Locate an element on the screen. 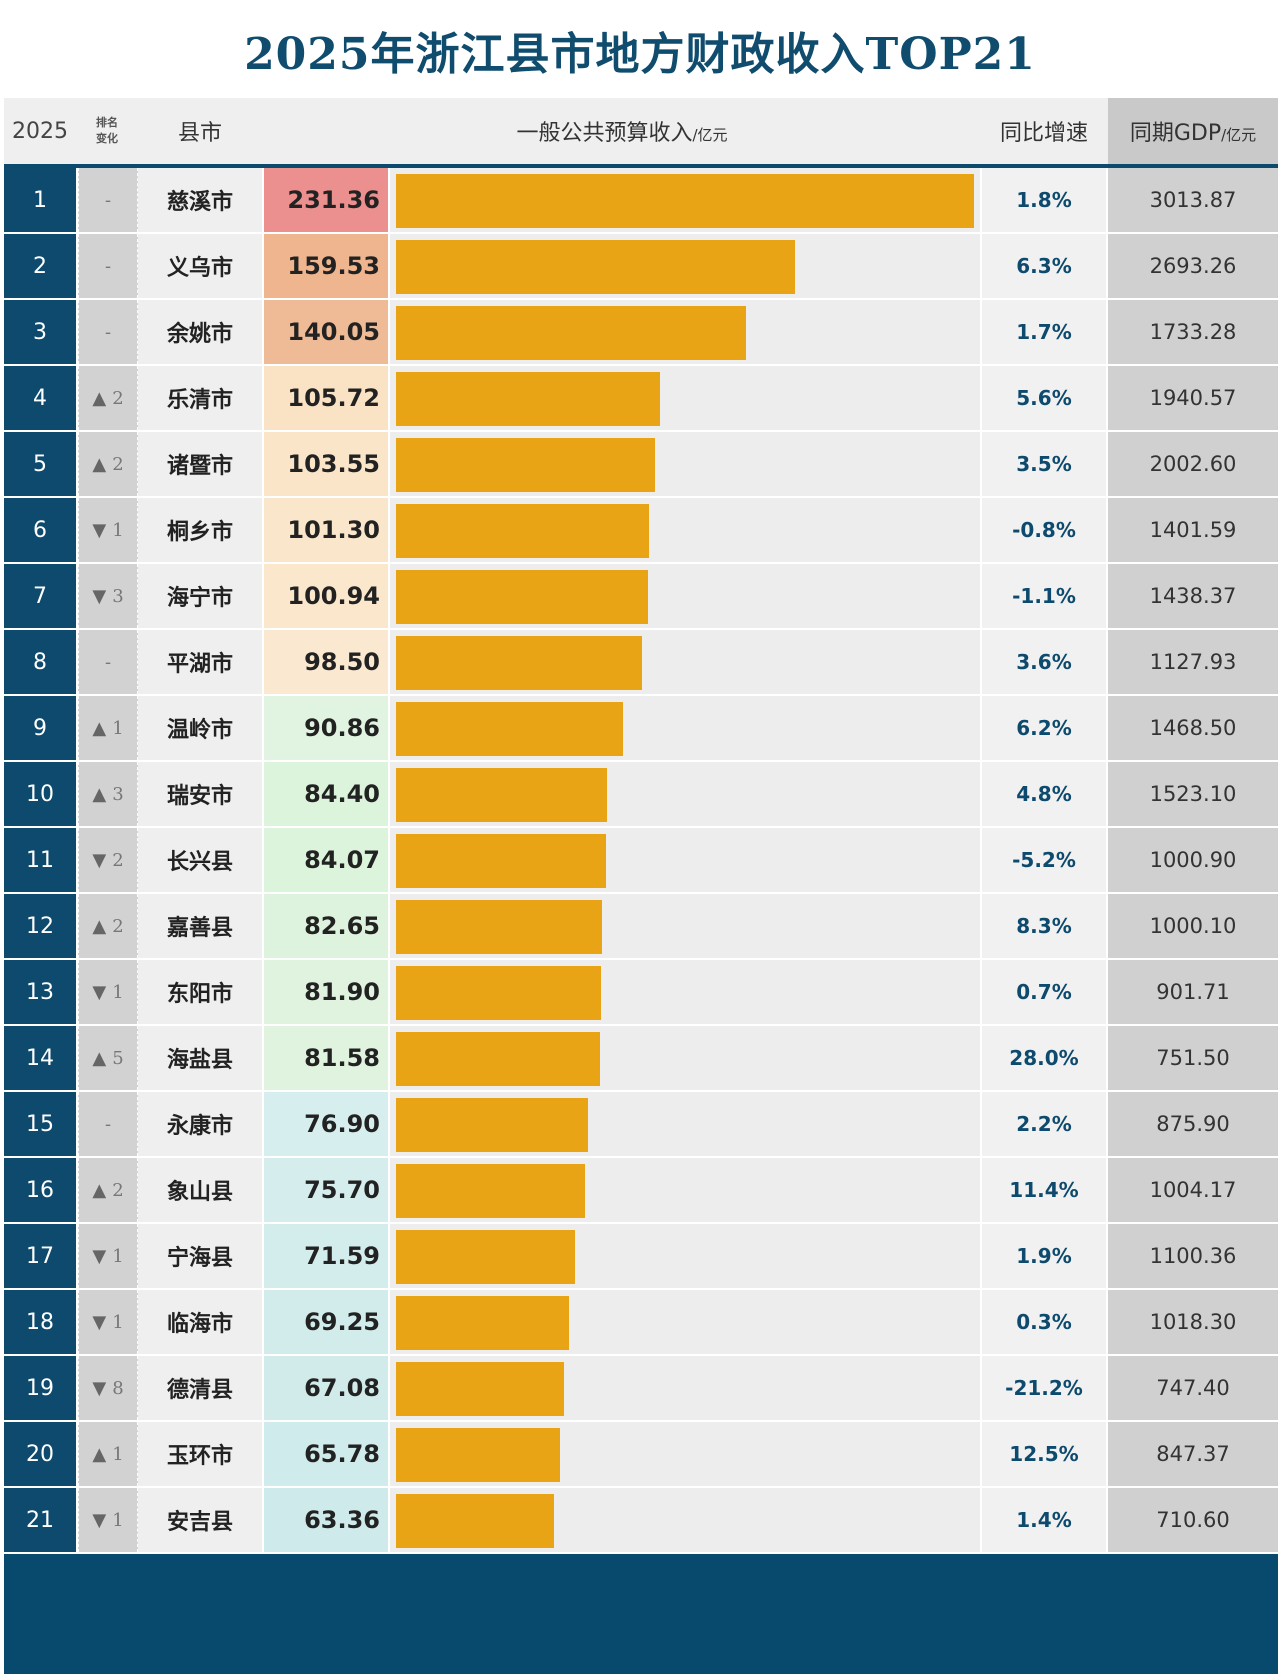 The width and height of the screenshot is (1280, 1680). gdp-value: 1127.93 is located at coordinates (1193, 662).